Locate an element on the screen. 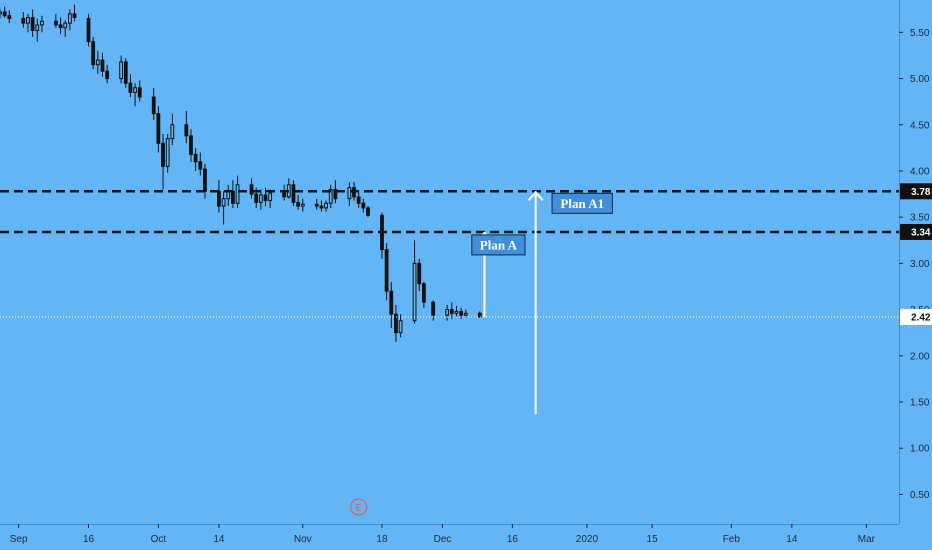  x-tick-label: 2020 is located at coordinates (587, 539).